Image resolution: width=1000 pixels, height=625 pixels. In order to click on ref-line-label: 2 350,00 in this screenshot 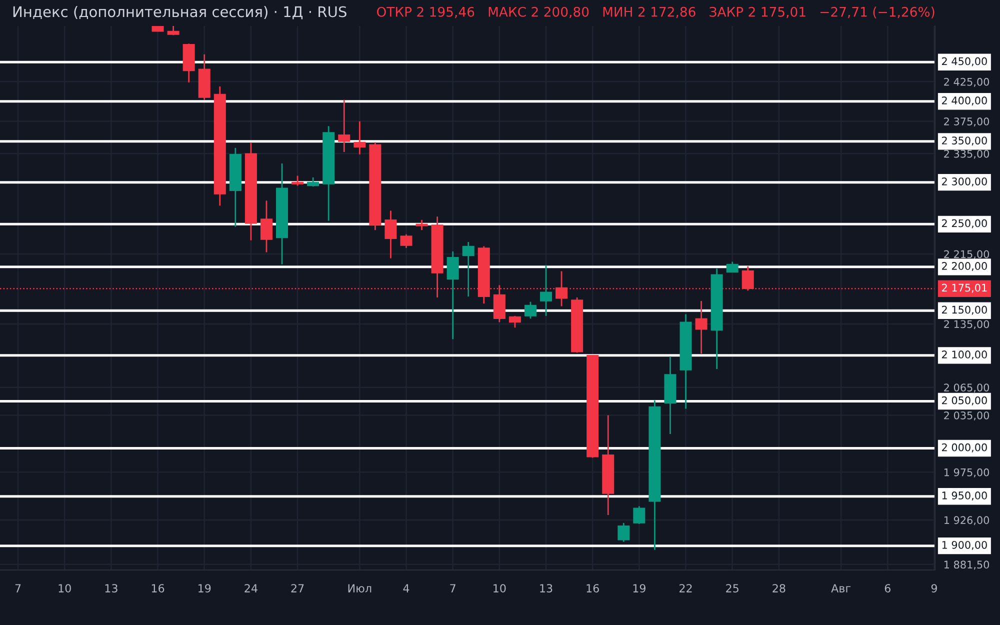, I will do `click(964, 141)`.